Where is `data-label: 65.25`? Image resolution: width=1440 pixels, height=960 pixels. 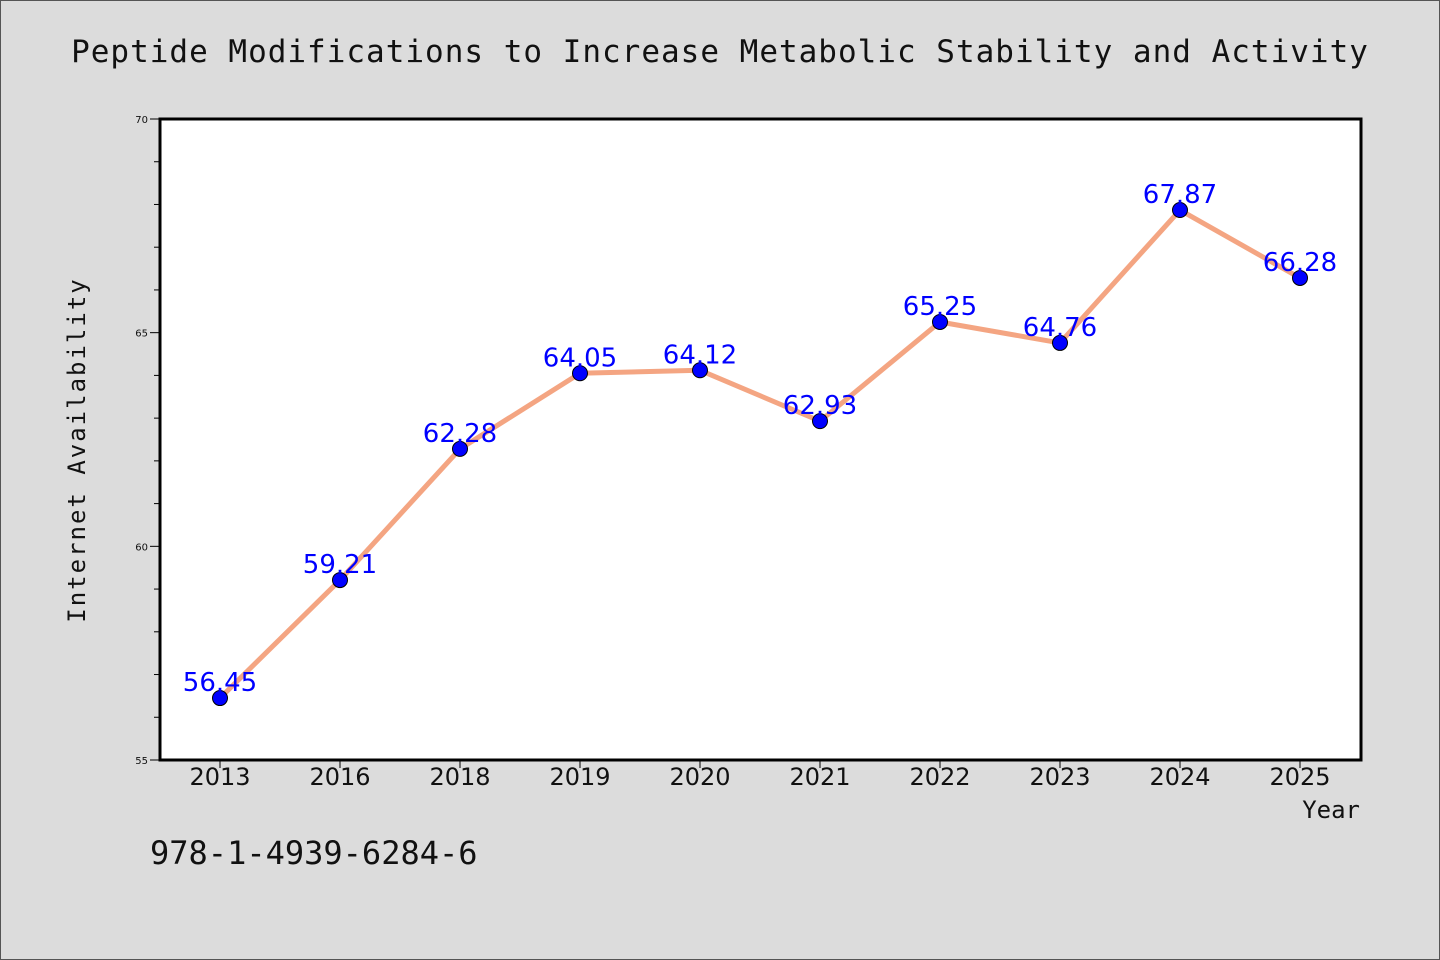 data-label: 65.25 is located at coordinates (940, 307).